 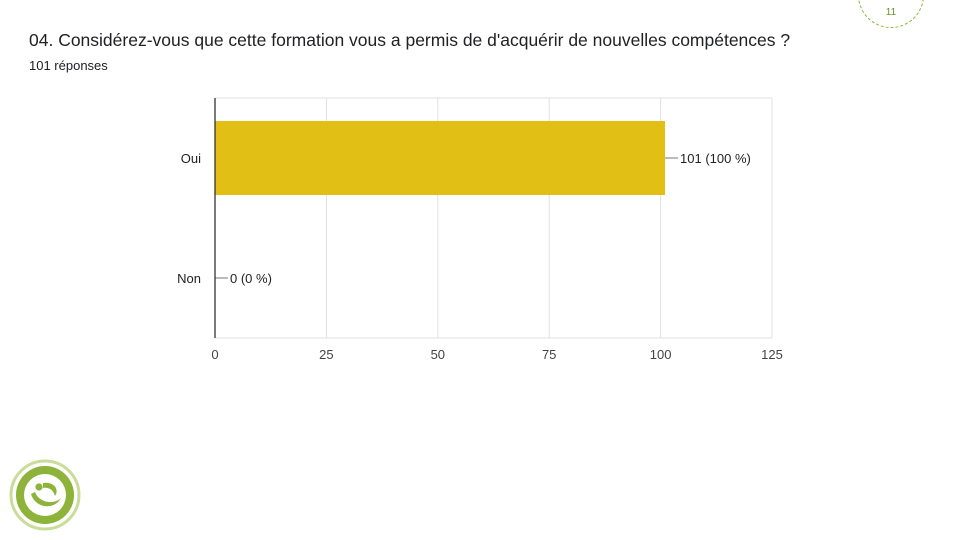 What do you see at coordinates (68, 65) in the screenshot?
I see `response-count: 101 réponses` at bounding box center [68, 65].